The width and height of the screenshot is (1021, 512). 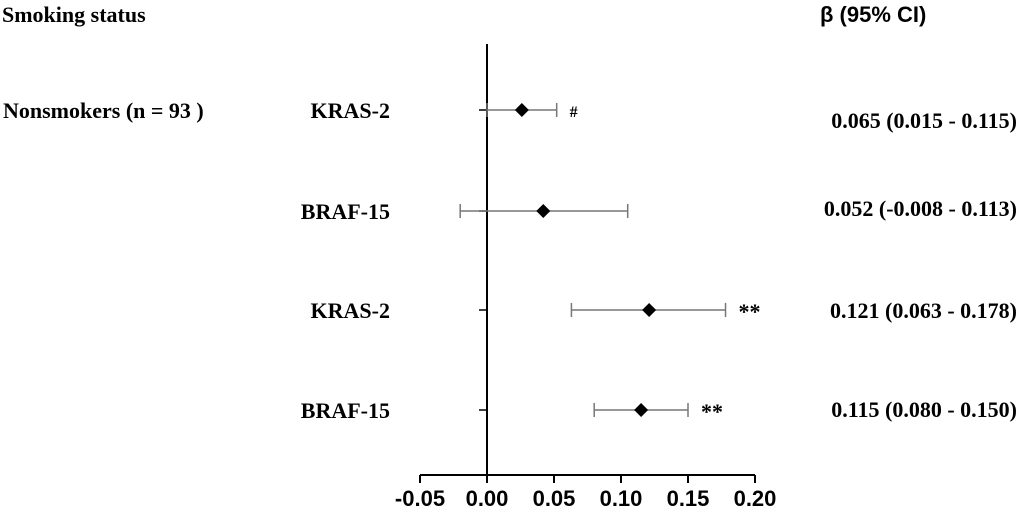 What do you see at coordinates (924, 409) in the screenshot?
I see `ci-text: 0.115 (0.080 - 0.150)` at bounding box center [924, 409].